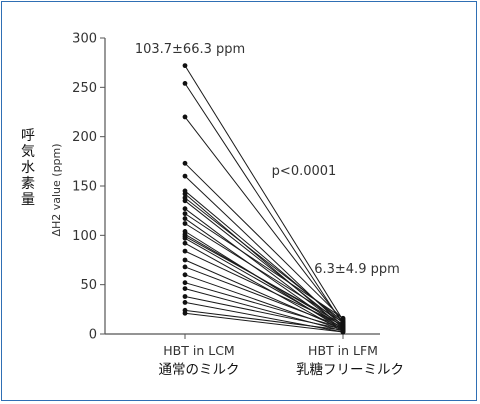 This screenshot has width=480, height=404. I want to click on y-axis-label: ΔH2 value (ppm), so click(56, 189).